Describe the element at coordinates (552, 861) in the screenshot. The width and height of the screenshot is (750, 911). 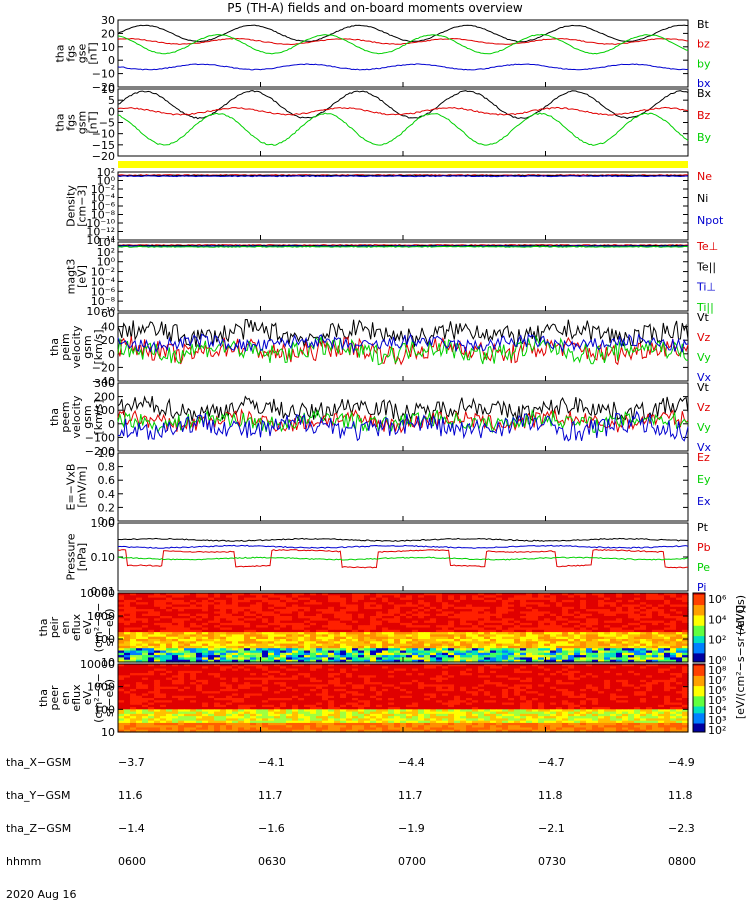
I see `footer-t-3: 0730` at that location.